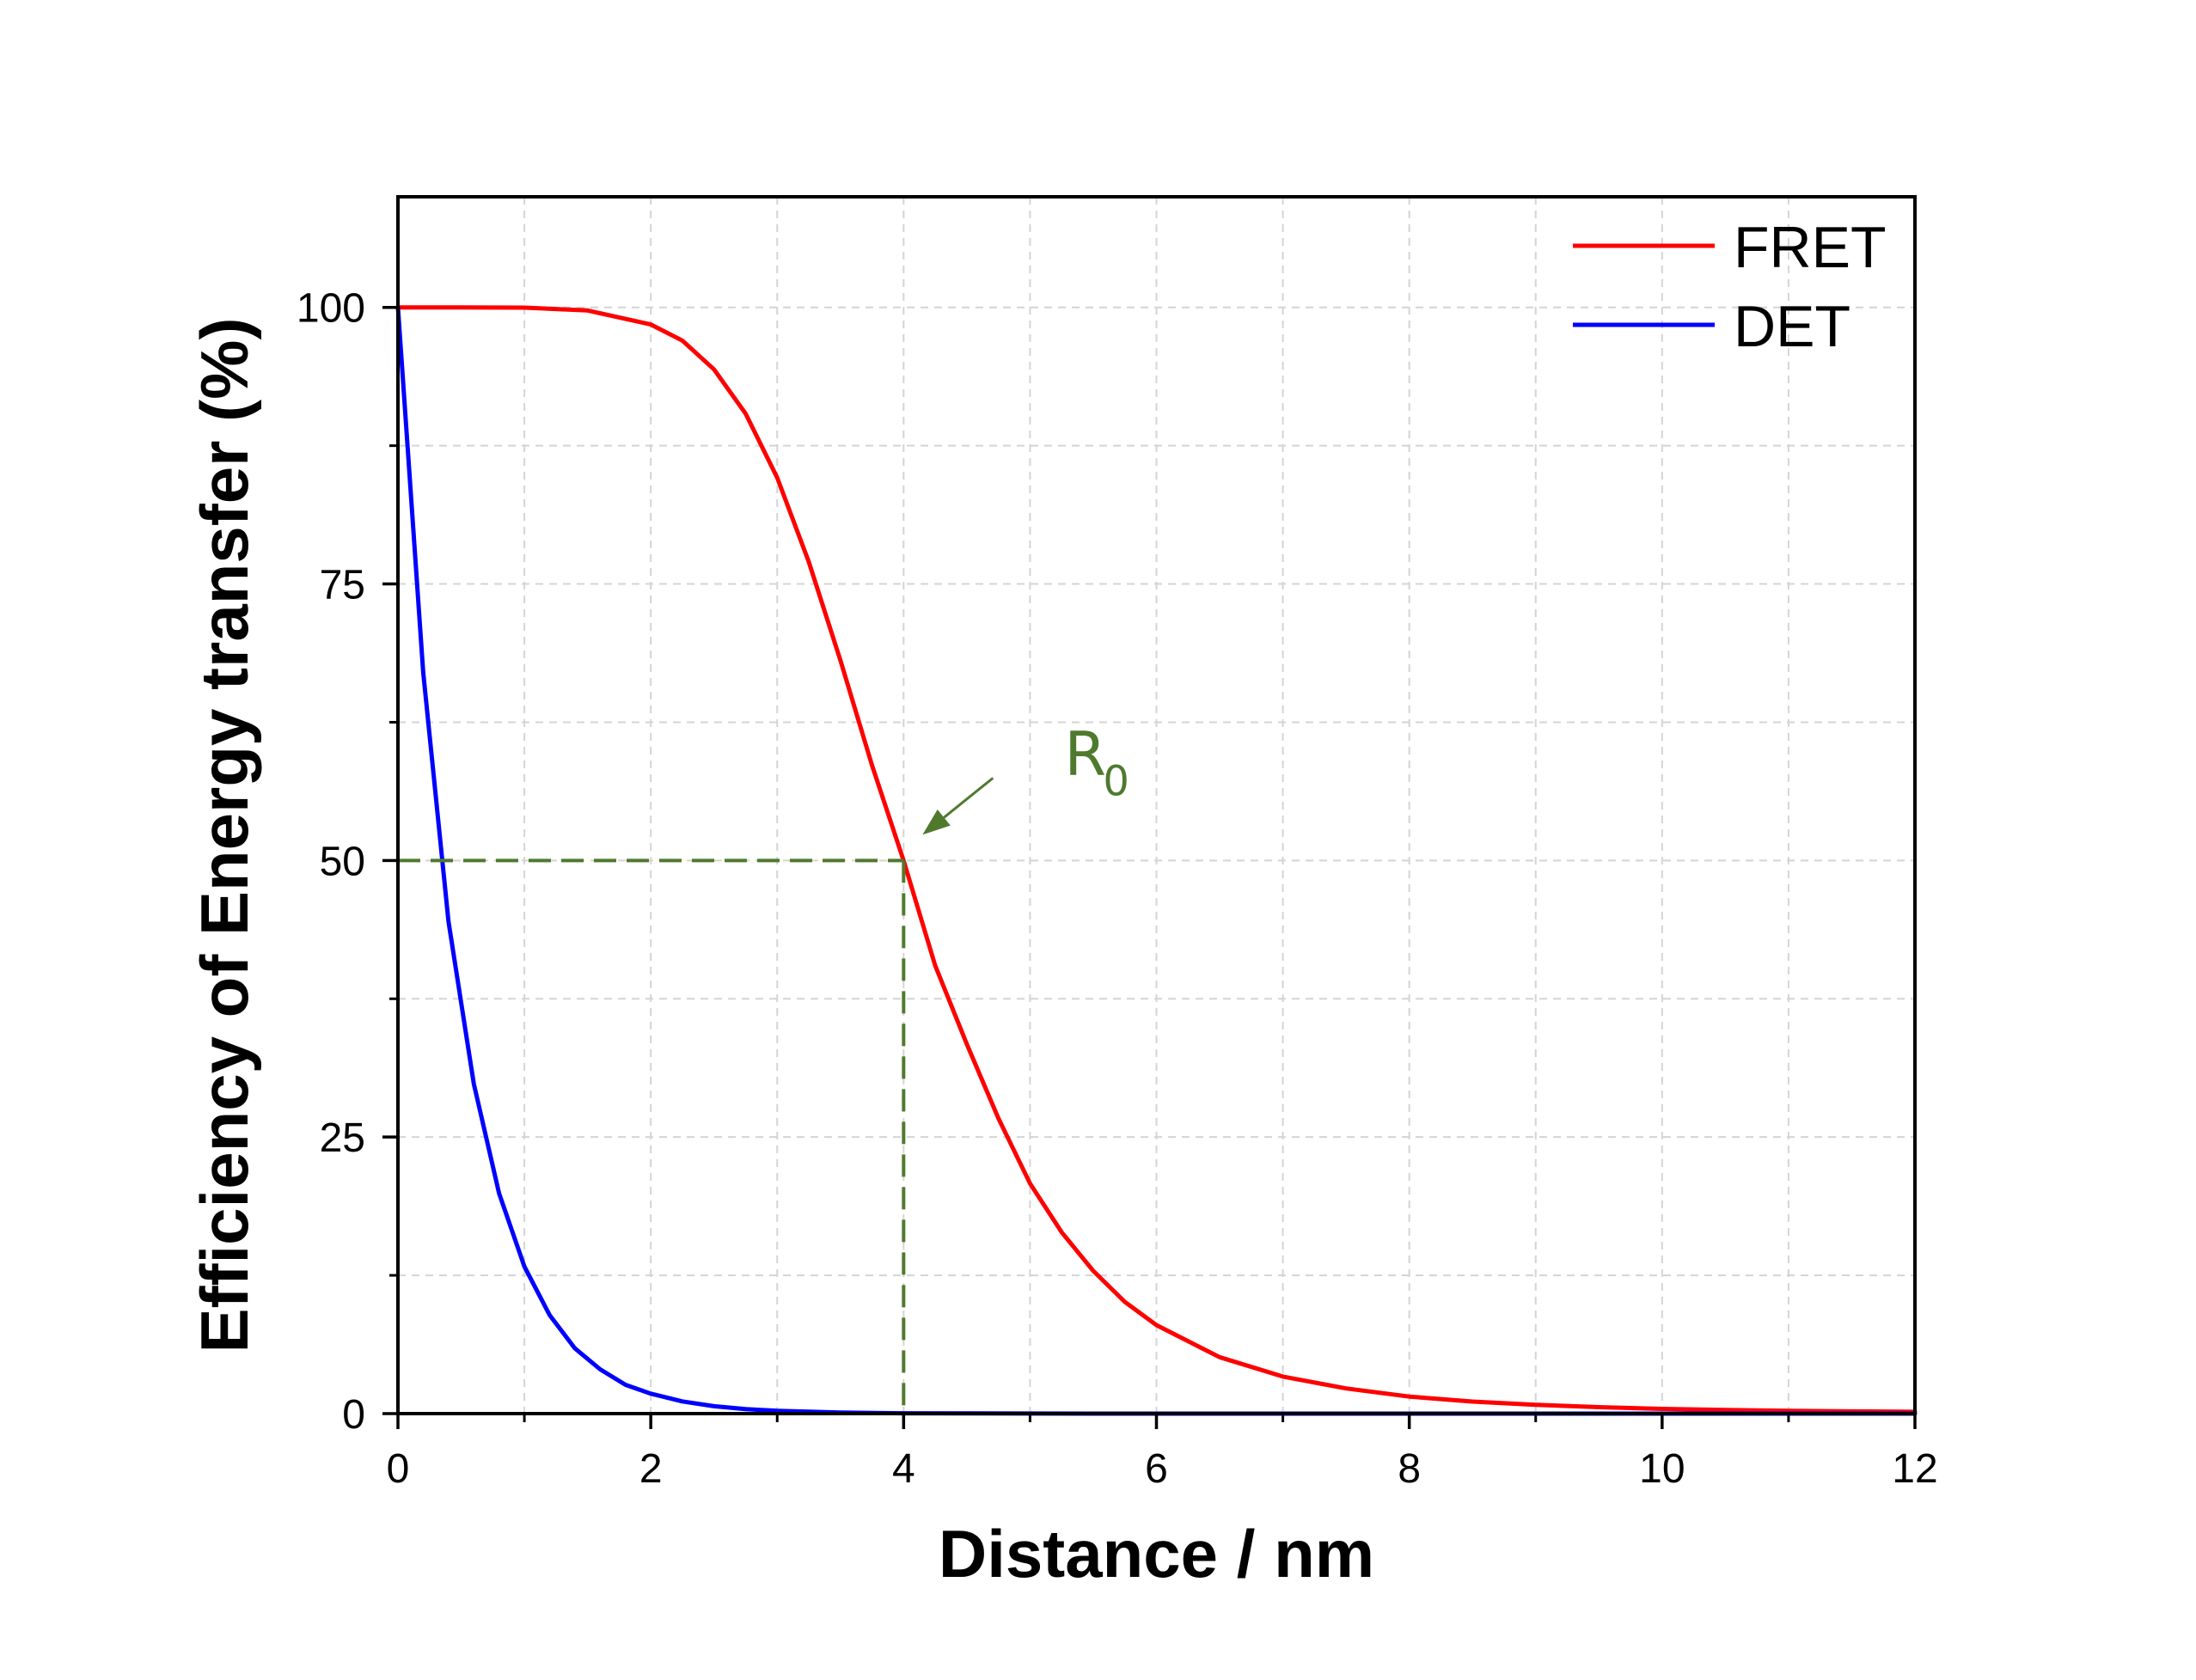  Describe the element at coordinates (763, 1066) in the screenshot. I see `annotation-layer: R0` at that location.